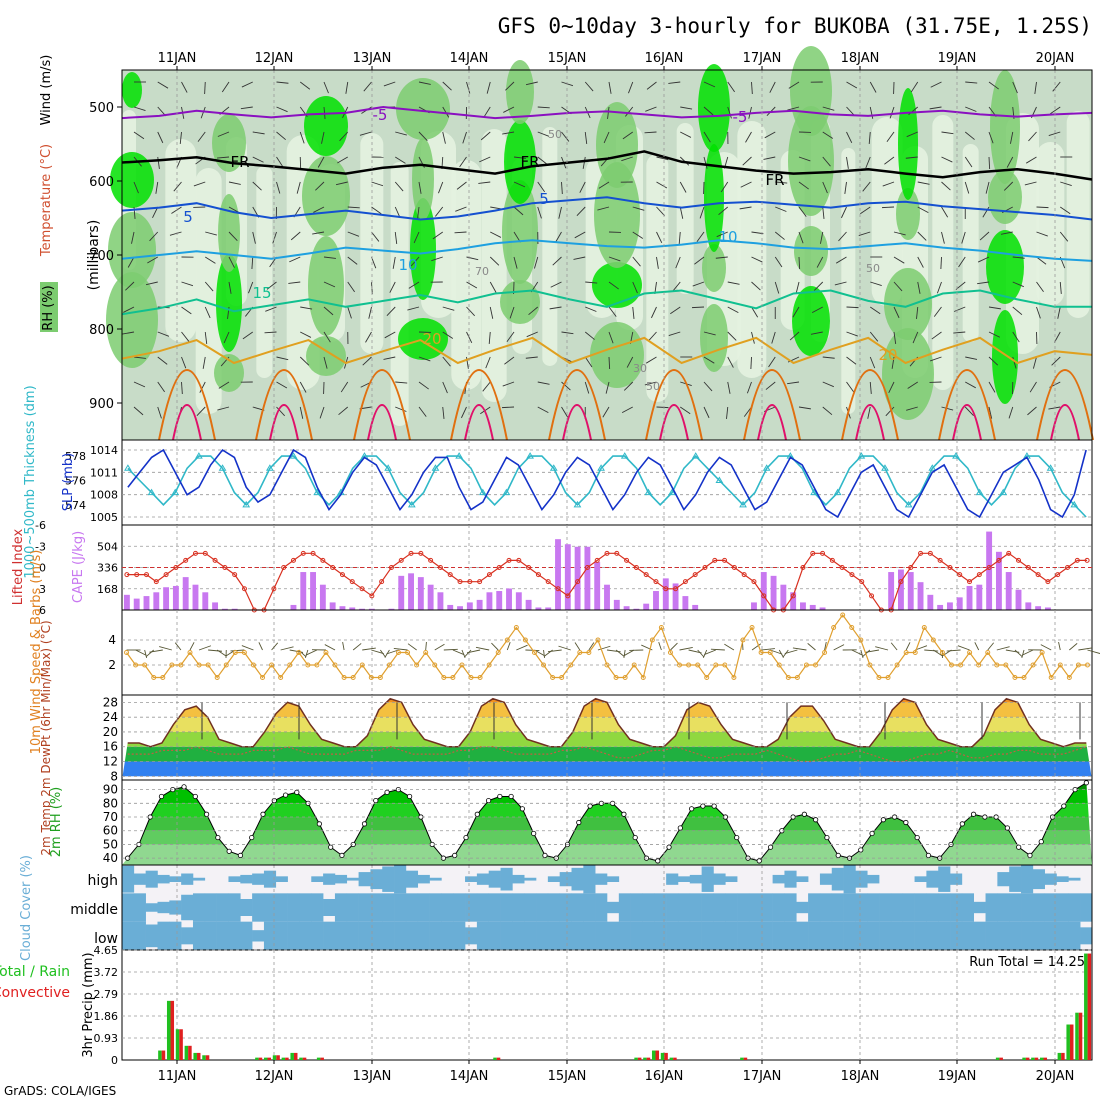  What do you see at coordinates (607, 482) in the screenshot?
I see `slp-panel-frame` at bounding box center [607, 482].